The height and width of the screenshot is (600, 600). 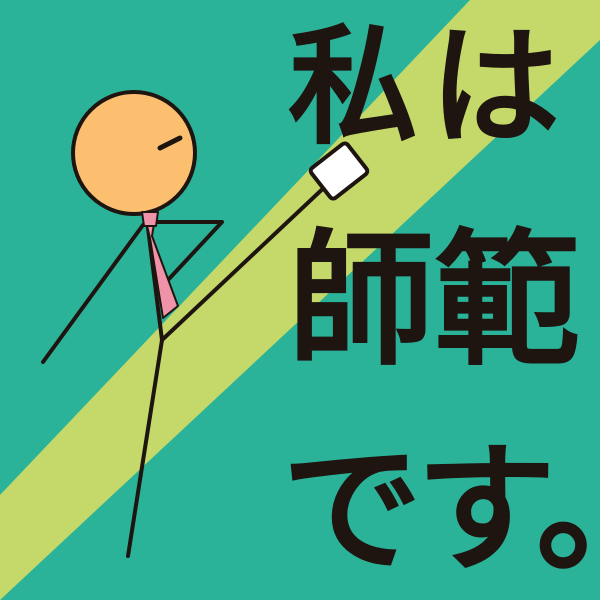 What do you see at coordinates (170, 143) in the screenshot?
I see `figure-eye-icon` at bounding box center [170, 143].